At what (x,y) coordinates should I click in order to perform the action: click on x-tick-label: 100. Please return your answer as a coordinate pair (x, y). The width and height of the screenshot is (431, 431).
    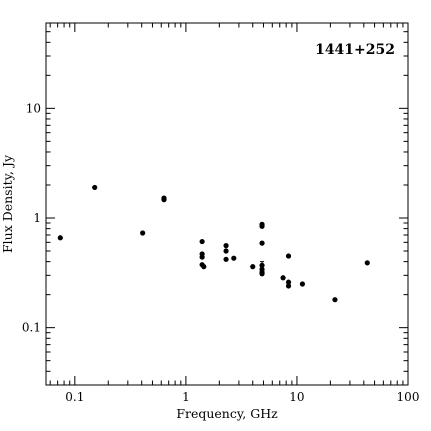
    Looking at the image, I should click on (408, 397).